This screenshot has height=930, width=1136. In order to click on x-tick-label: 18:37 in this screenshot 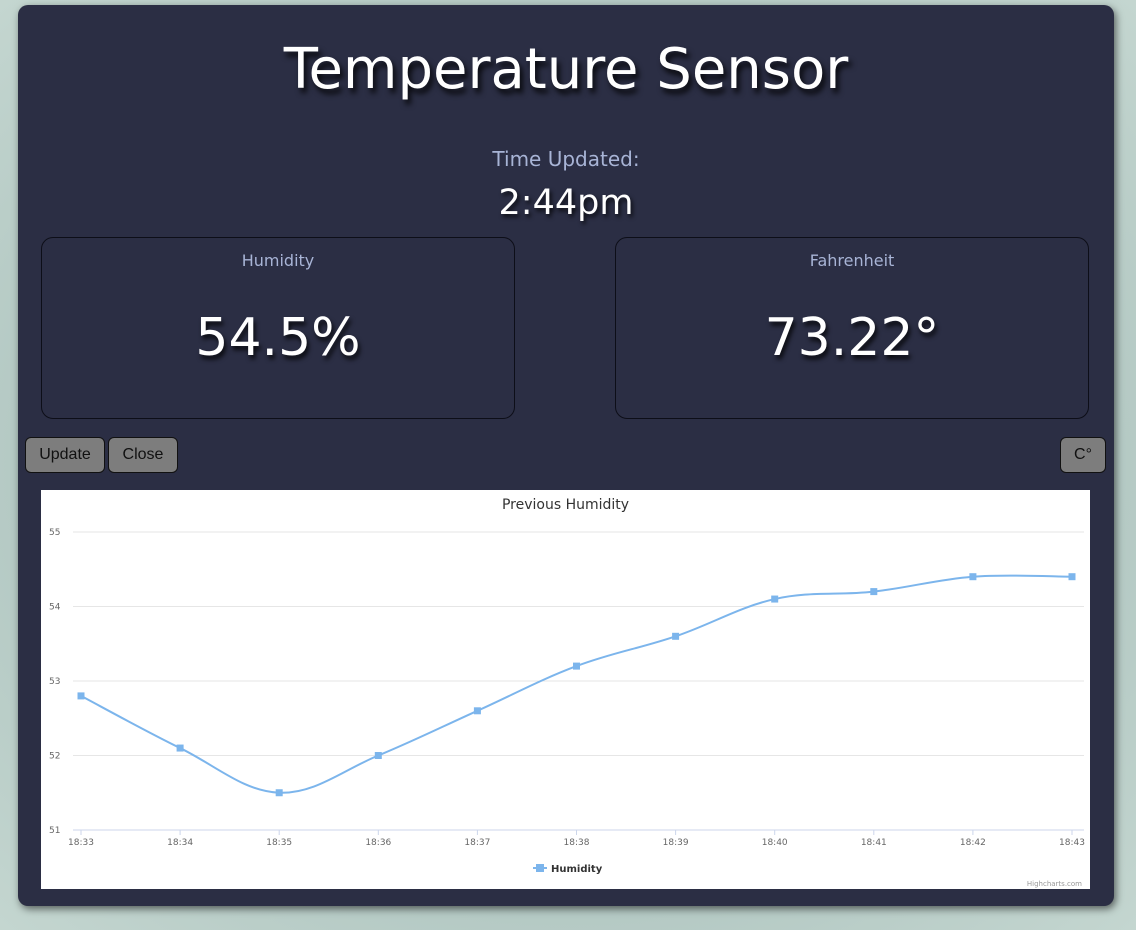, I will do `click(477, 843)`.